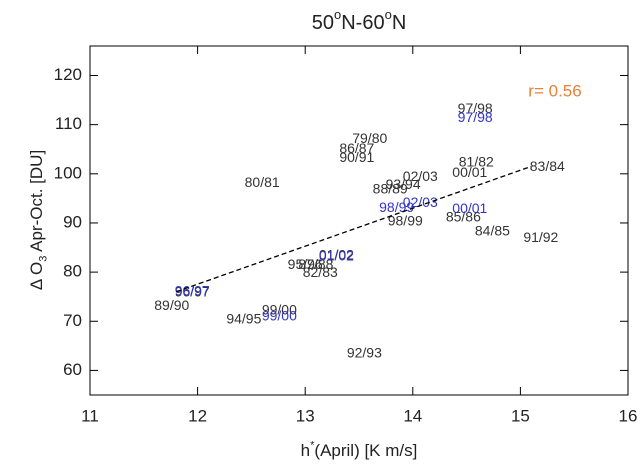 The height and width of the screenshot is (464, 640). I want to click on text-part: (April) [K m/s], so click(365, 450).